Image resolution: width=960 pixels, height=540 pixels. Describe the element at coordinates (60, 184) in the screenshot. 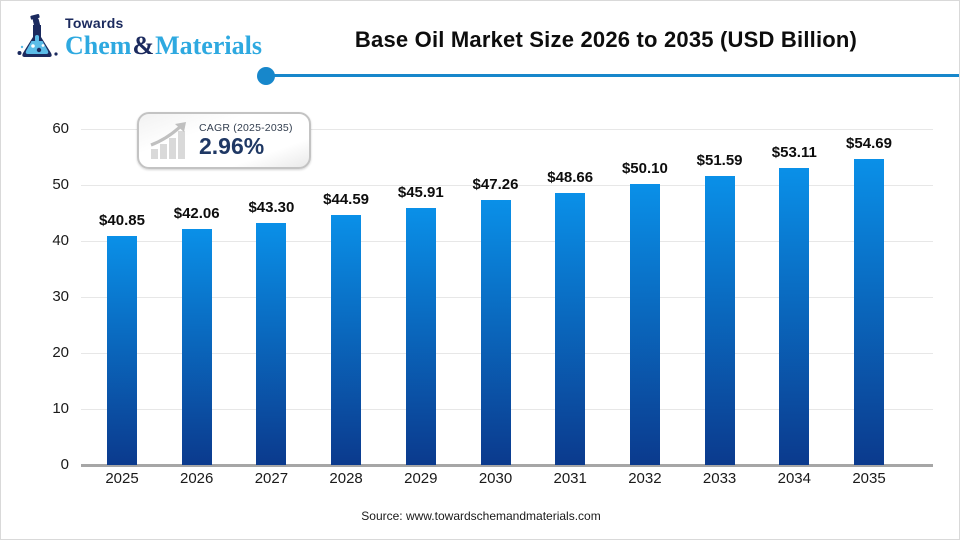

I see `y-tick-label: 50` at that location.